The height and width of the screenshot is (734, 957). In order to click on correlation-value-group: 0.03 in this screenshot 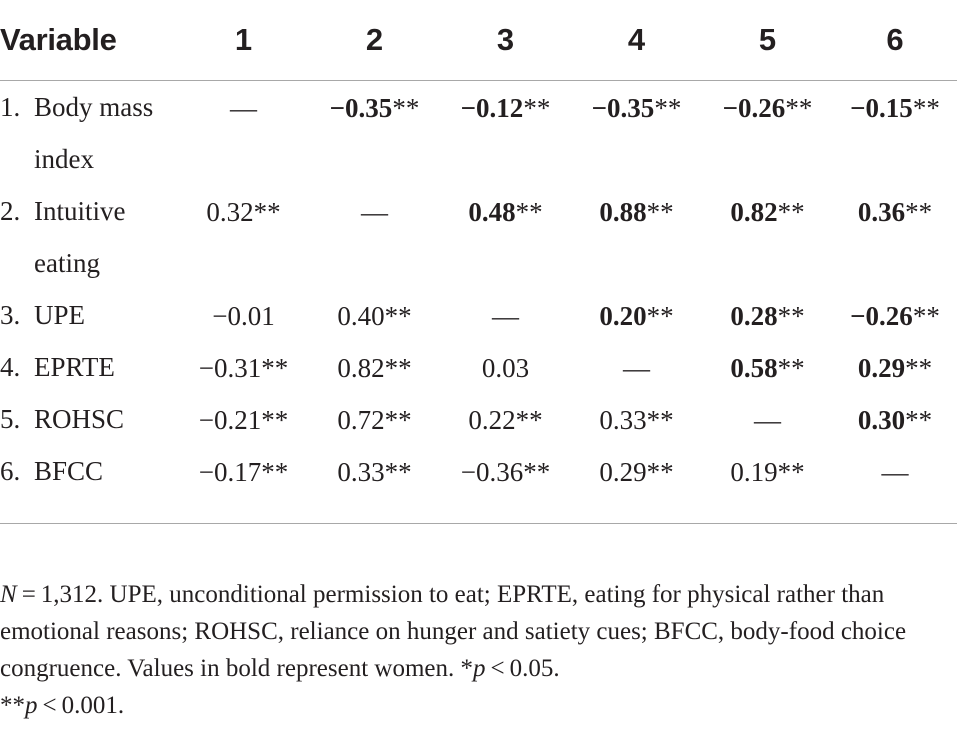, I will do `click(505, 368)`.